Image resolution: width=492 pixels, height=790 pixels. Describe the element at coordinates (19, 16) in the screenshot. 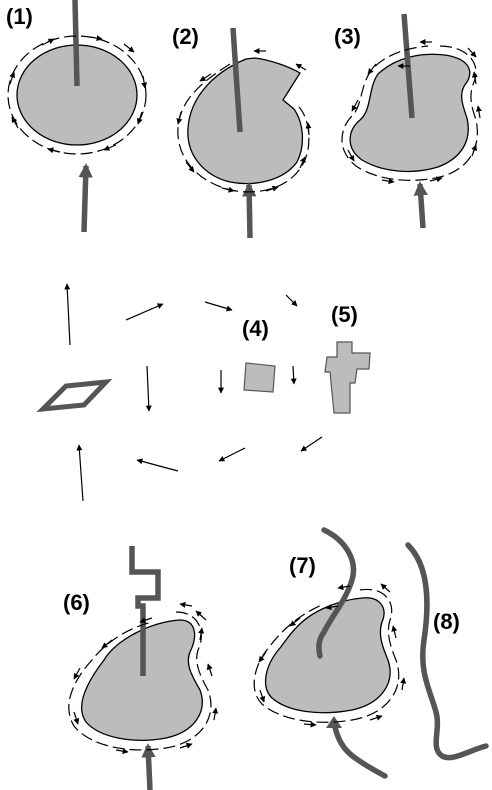

I see `panel-label-1: (1)` at that location.